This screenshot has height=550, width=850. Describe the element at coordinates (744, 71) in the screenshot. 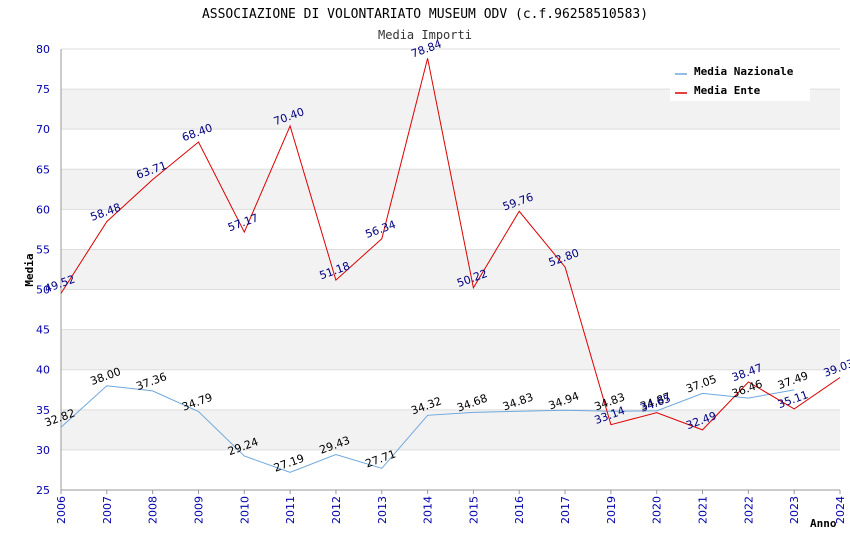

I see `legend-label-media-nazionale: Media Nazionale` at that location.